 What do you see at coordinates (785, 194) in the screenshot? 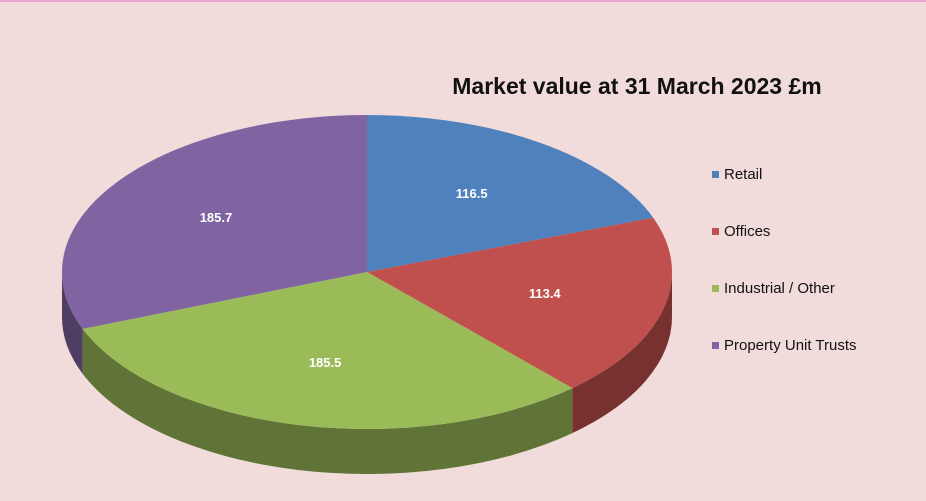
I see `legend-item: Retail` at bounding box center [785, 194].